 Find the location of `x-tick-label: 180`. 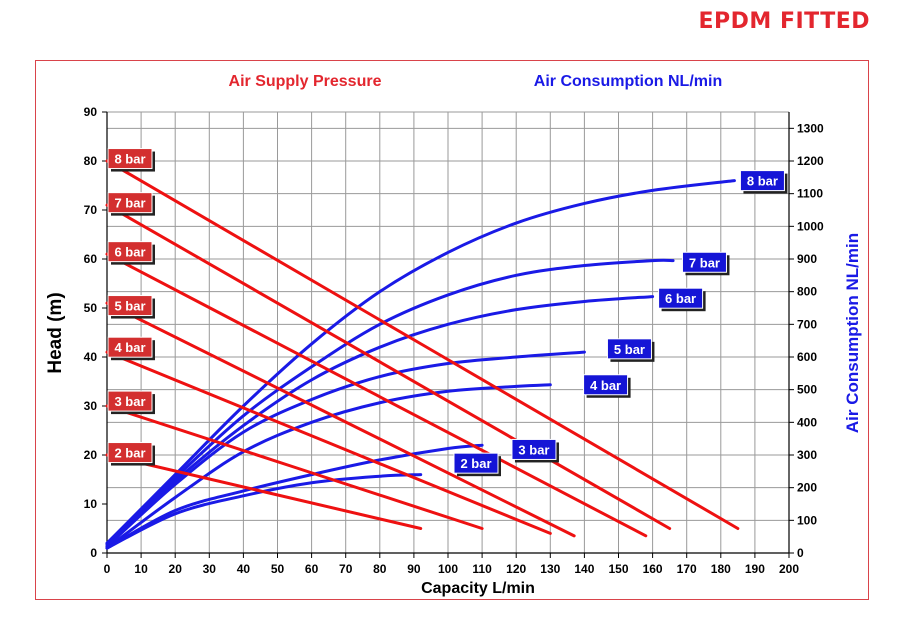

x-tick-label: 180 is located at coordinates (721, 569).